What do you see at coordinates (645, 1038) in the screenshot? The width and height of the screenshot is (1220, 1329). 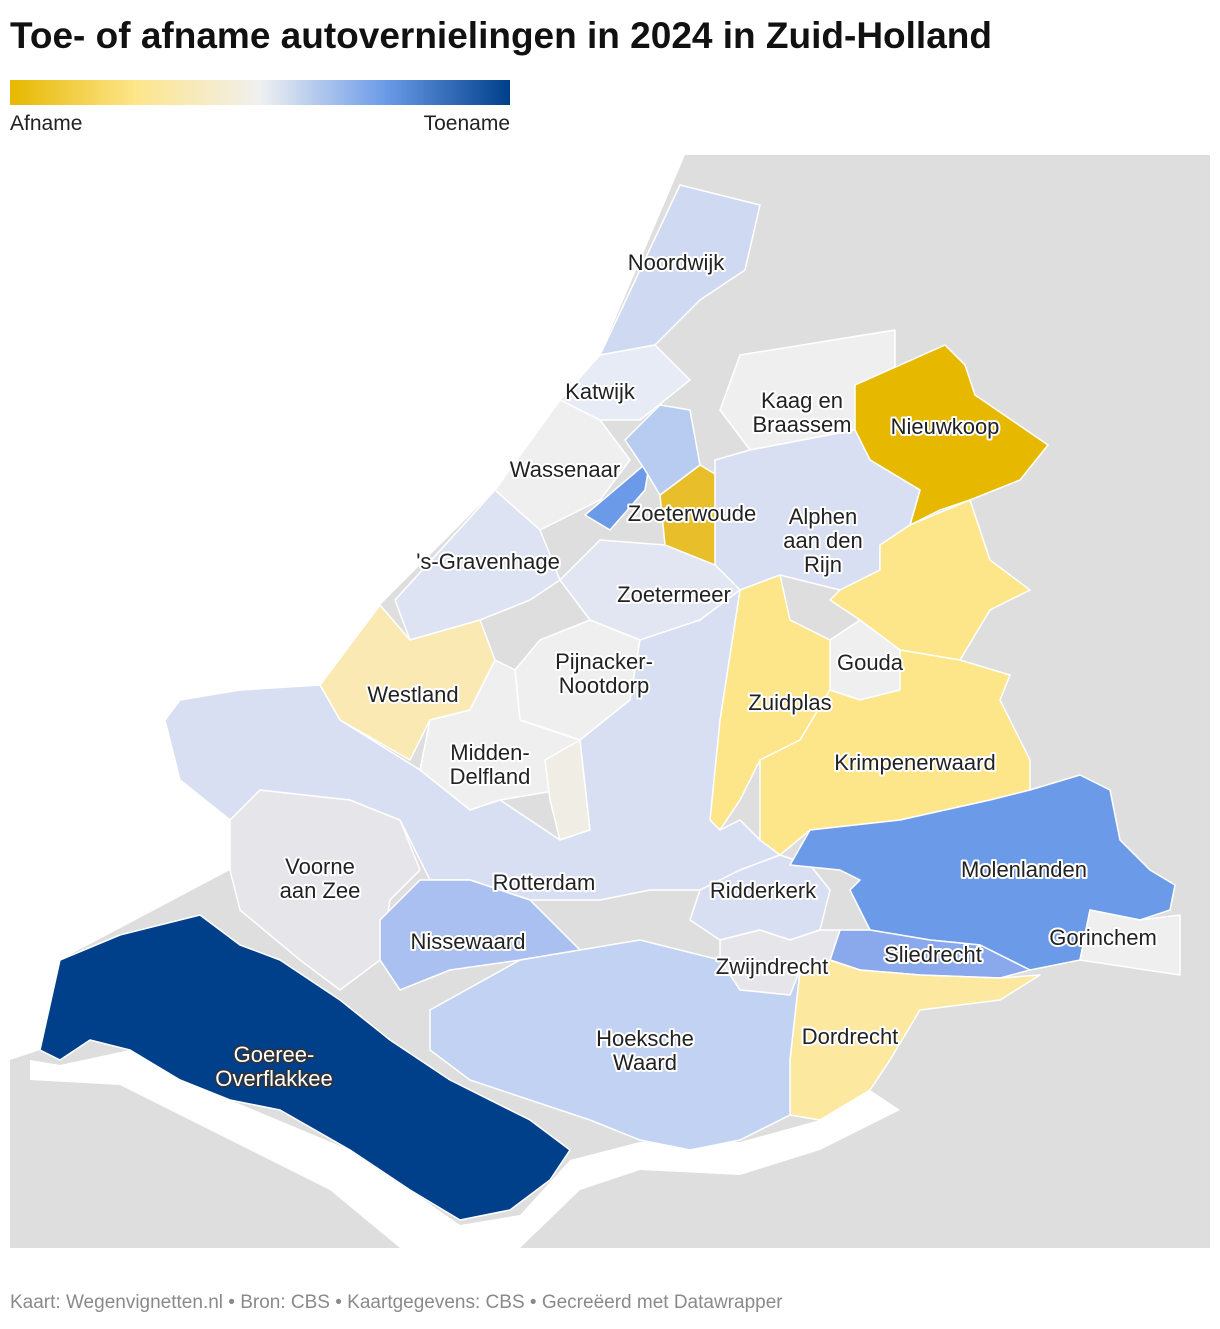 I see `region-label: Hoeksche` at bounding box center [645, 1038].